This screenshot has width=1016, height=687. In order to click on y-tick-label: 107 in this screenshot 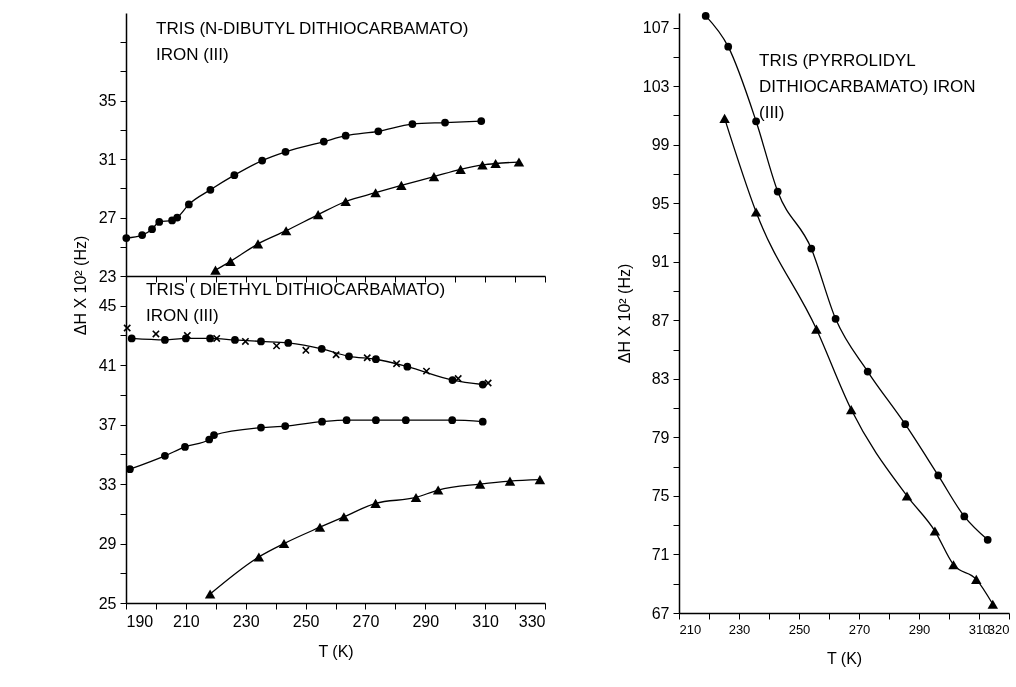, I will do `click(656, 28)`.